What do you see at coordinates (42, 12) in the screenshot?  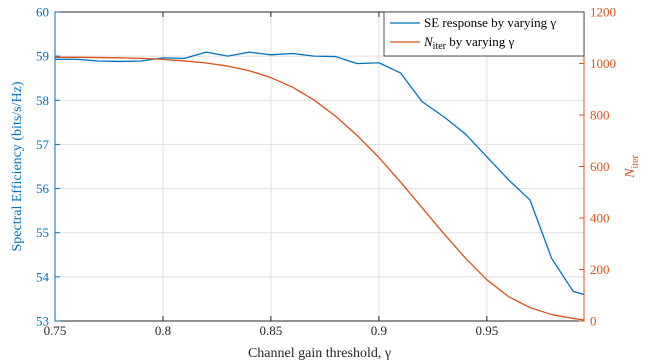 I see `y-left-tick-label: 60` at bounding box center [42, 12].